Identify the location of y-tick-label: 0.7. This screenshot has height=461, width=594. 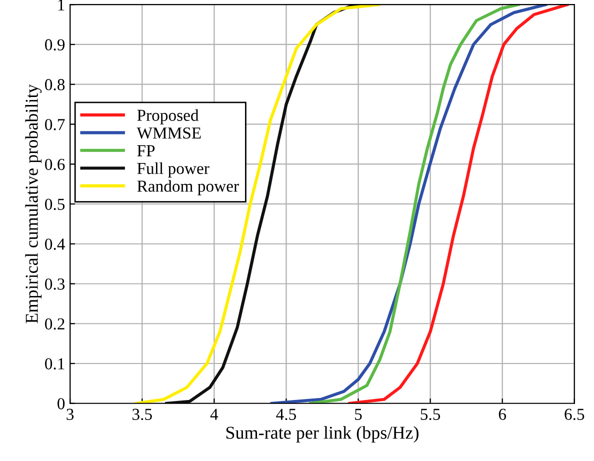
(55, 124).